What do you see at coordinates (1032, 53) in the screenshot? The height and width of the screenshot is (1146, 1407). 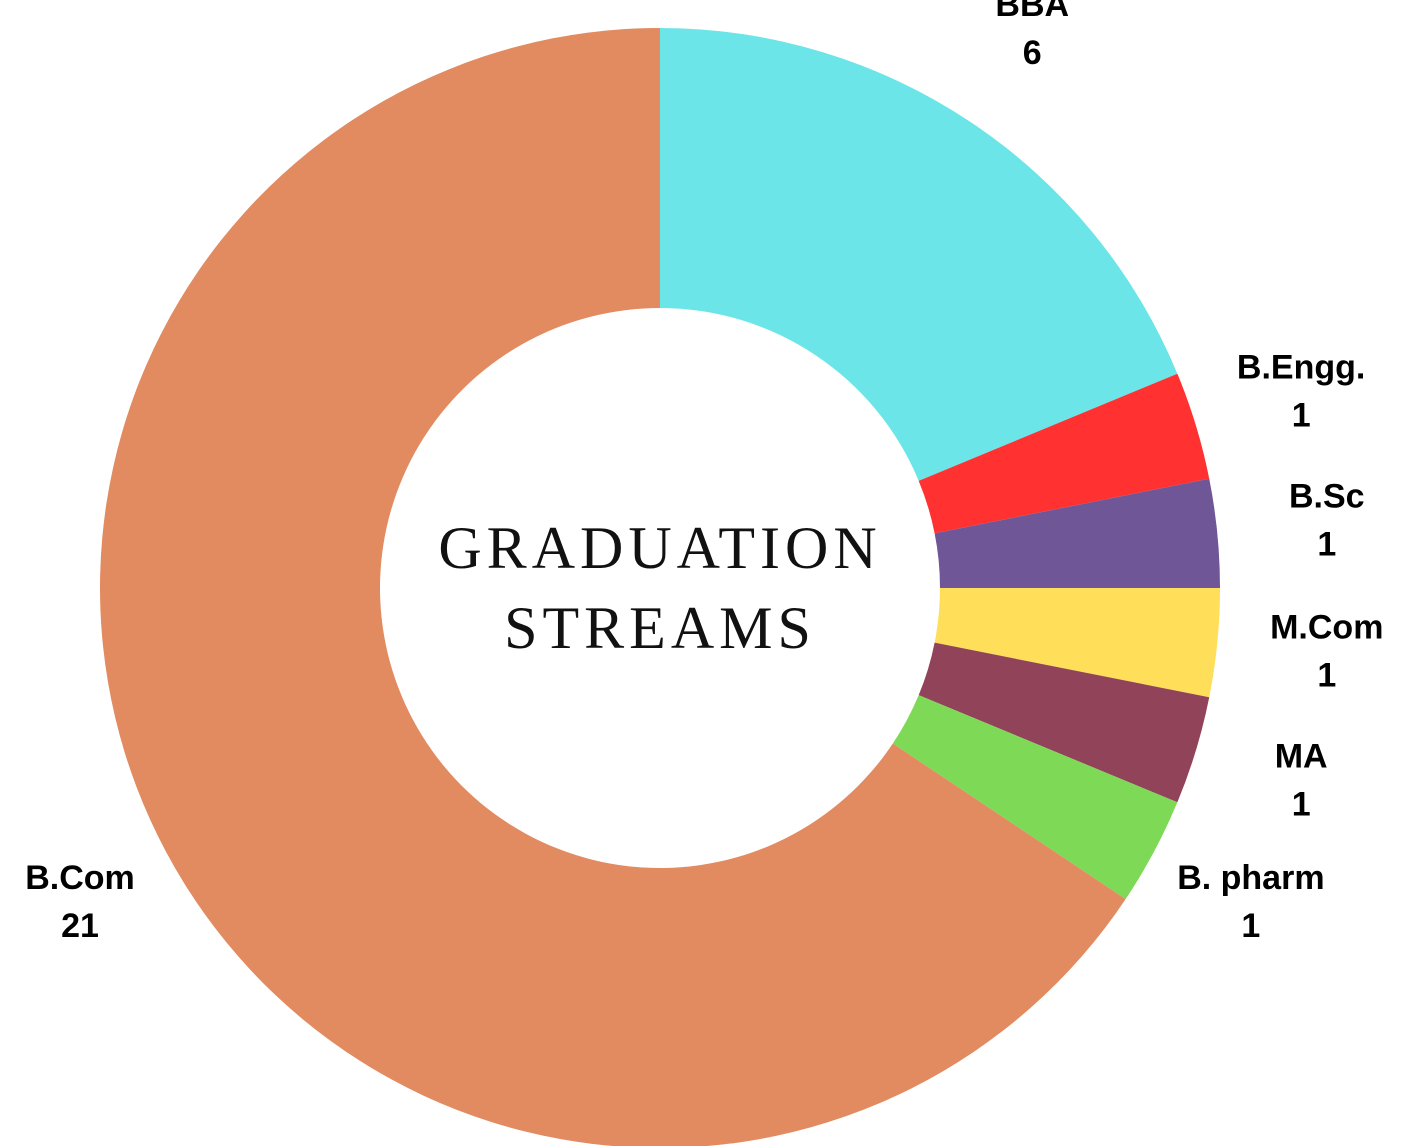 I see `slice-value: 6` at bounding box center [1032, 53].